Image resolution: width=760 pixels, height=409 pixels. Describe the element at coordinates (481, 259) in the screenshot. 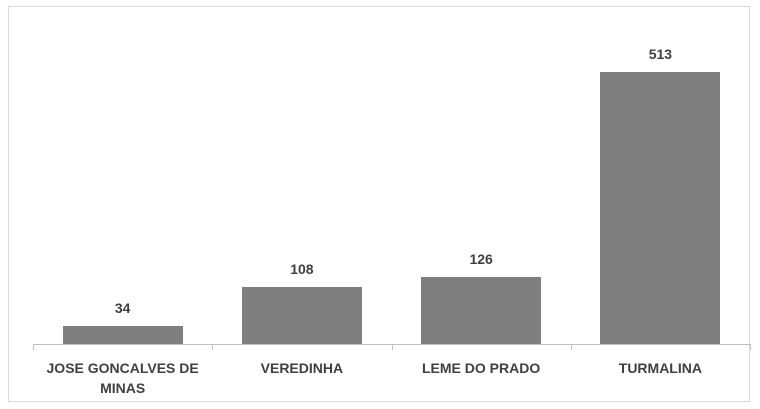

I see `data-label: 126` at that location.